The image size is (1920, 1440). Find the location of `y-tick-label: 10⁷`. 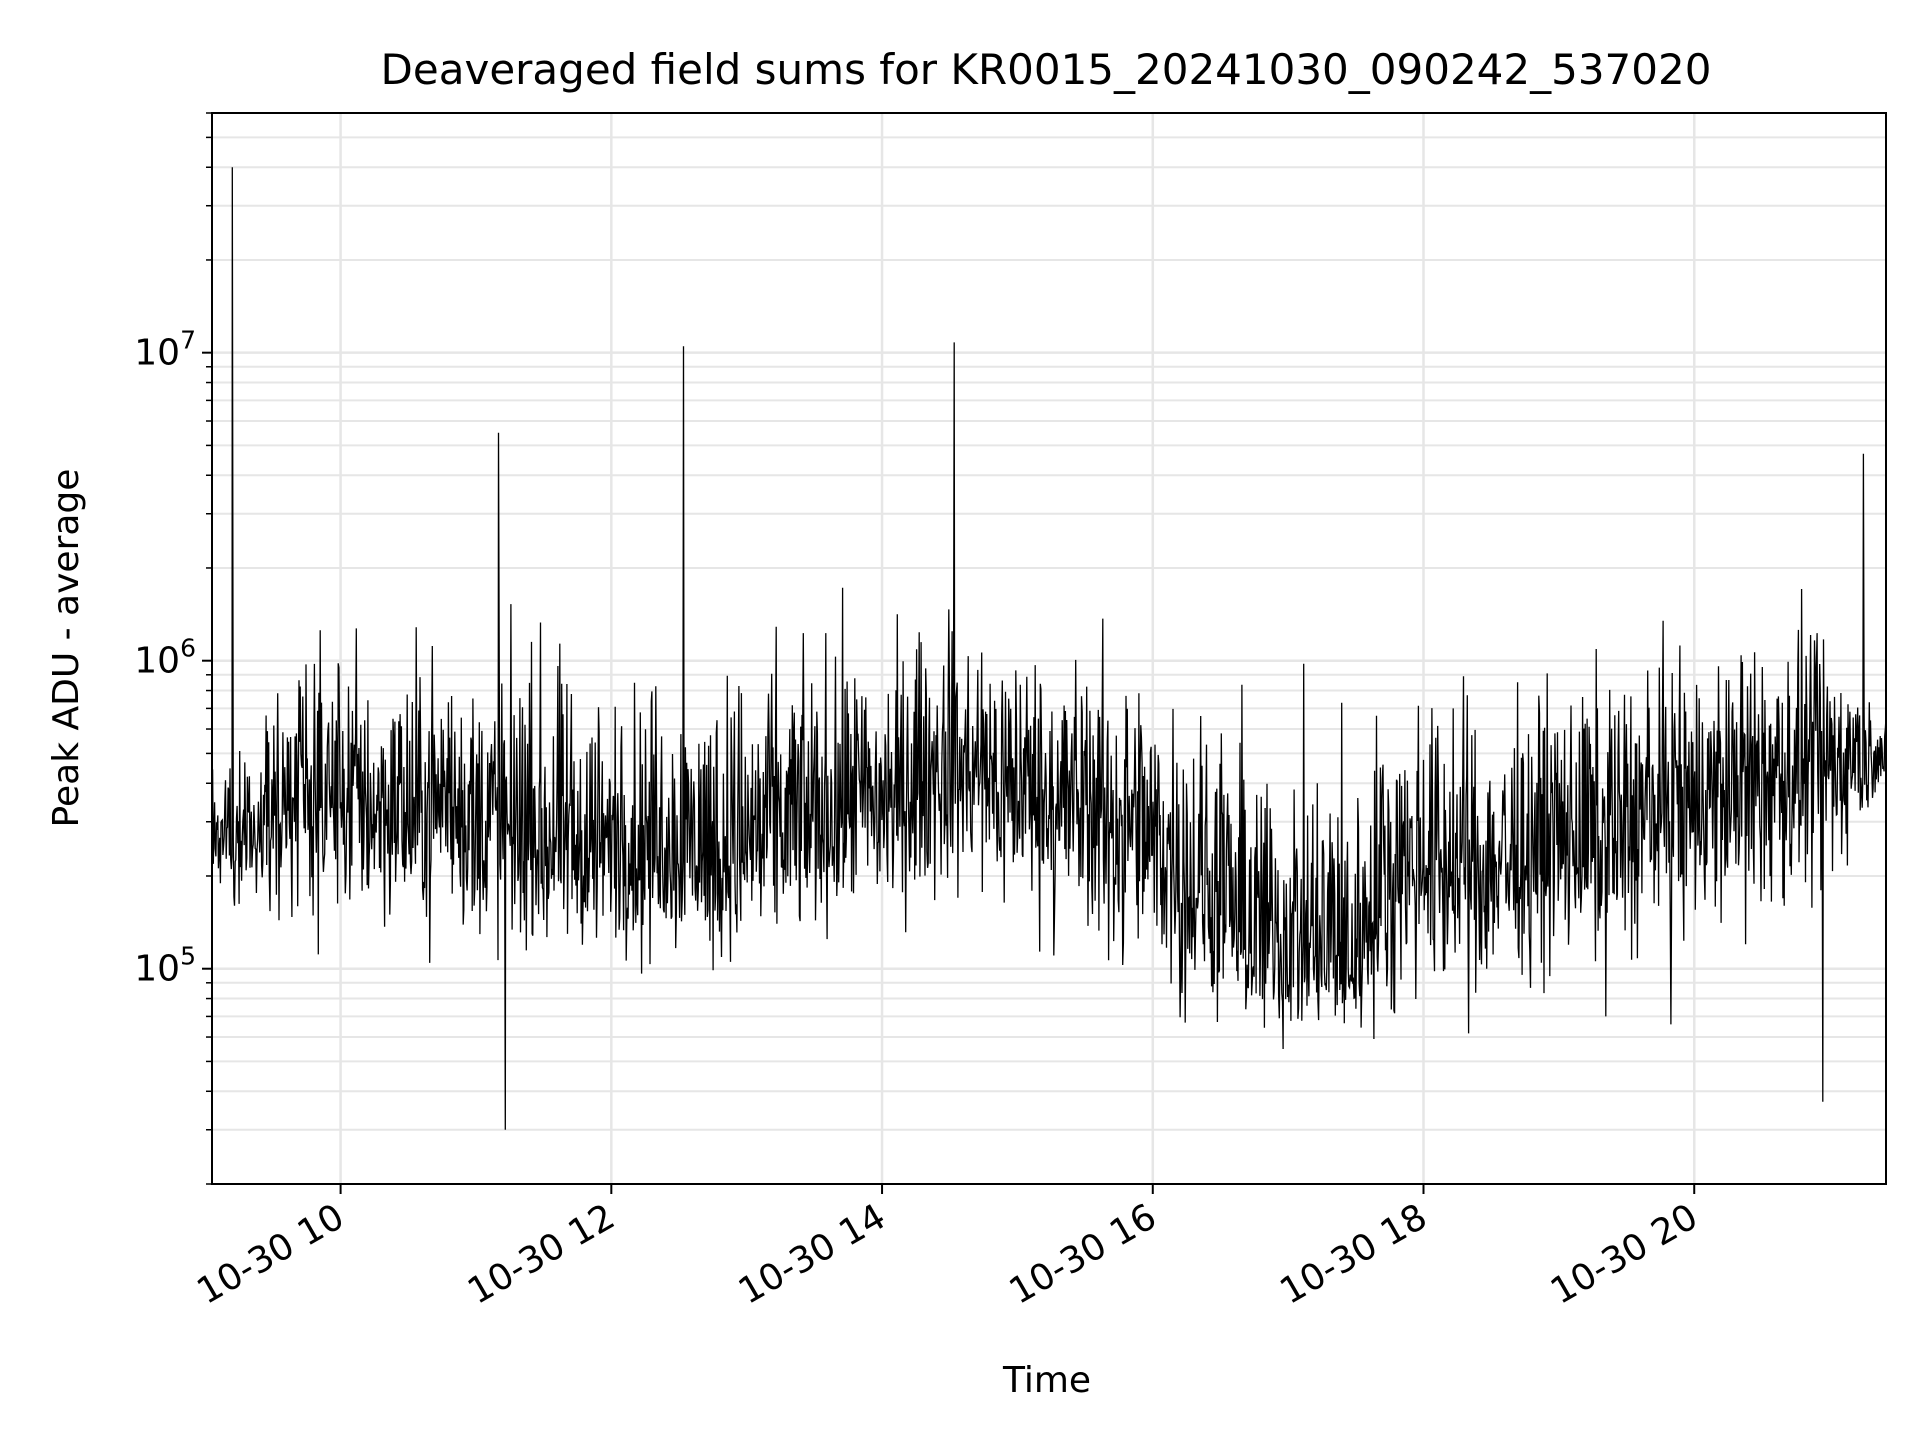

y-tick-label: 10⁷ is located at coordinates (165, 350).